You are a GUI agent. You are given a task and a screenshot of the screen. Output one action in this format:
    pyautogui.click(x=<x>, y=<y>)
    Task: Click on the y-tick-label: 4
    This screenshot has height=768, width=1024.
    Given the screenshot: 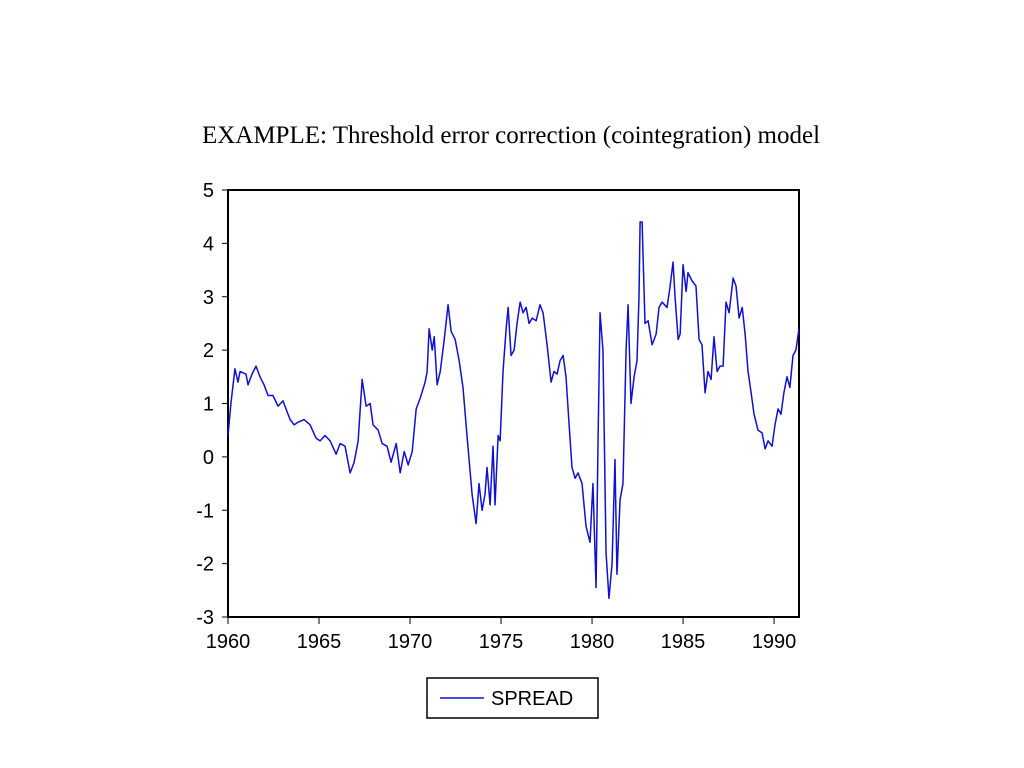 What is the action you would take?
    pyautogui.click(x=208, y=244)
    